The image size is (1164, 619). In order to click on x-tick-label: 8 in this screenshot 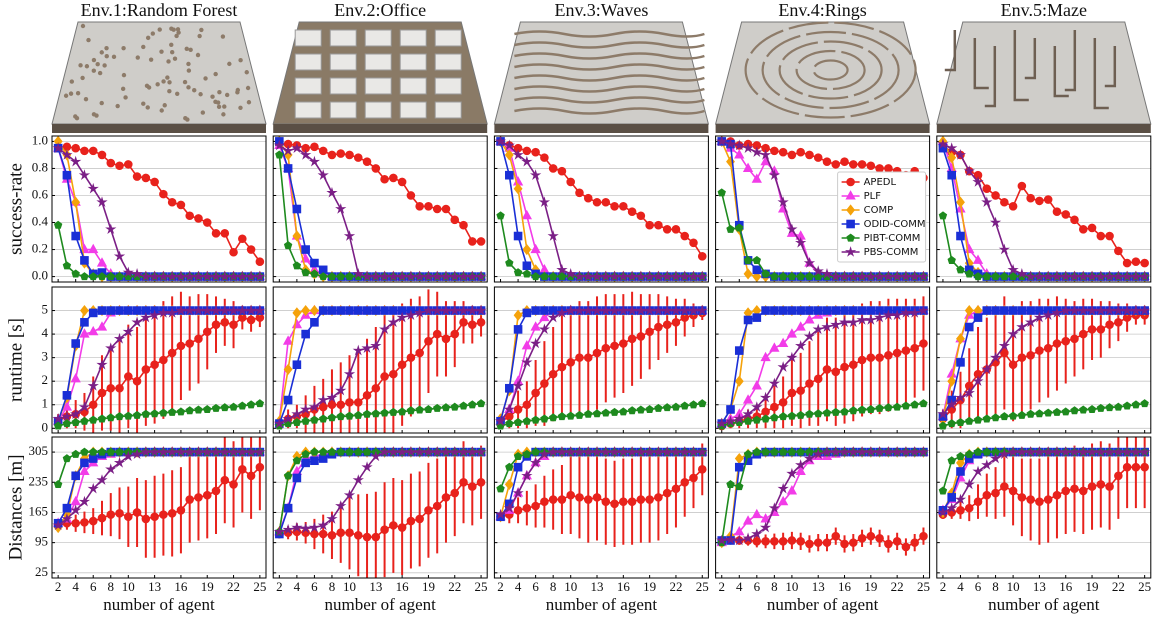, I will do `click(774, 586)`.